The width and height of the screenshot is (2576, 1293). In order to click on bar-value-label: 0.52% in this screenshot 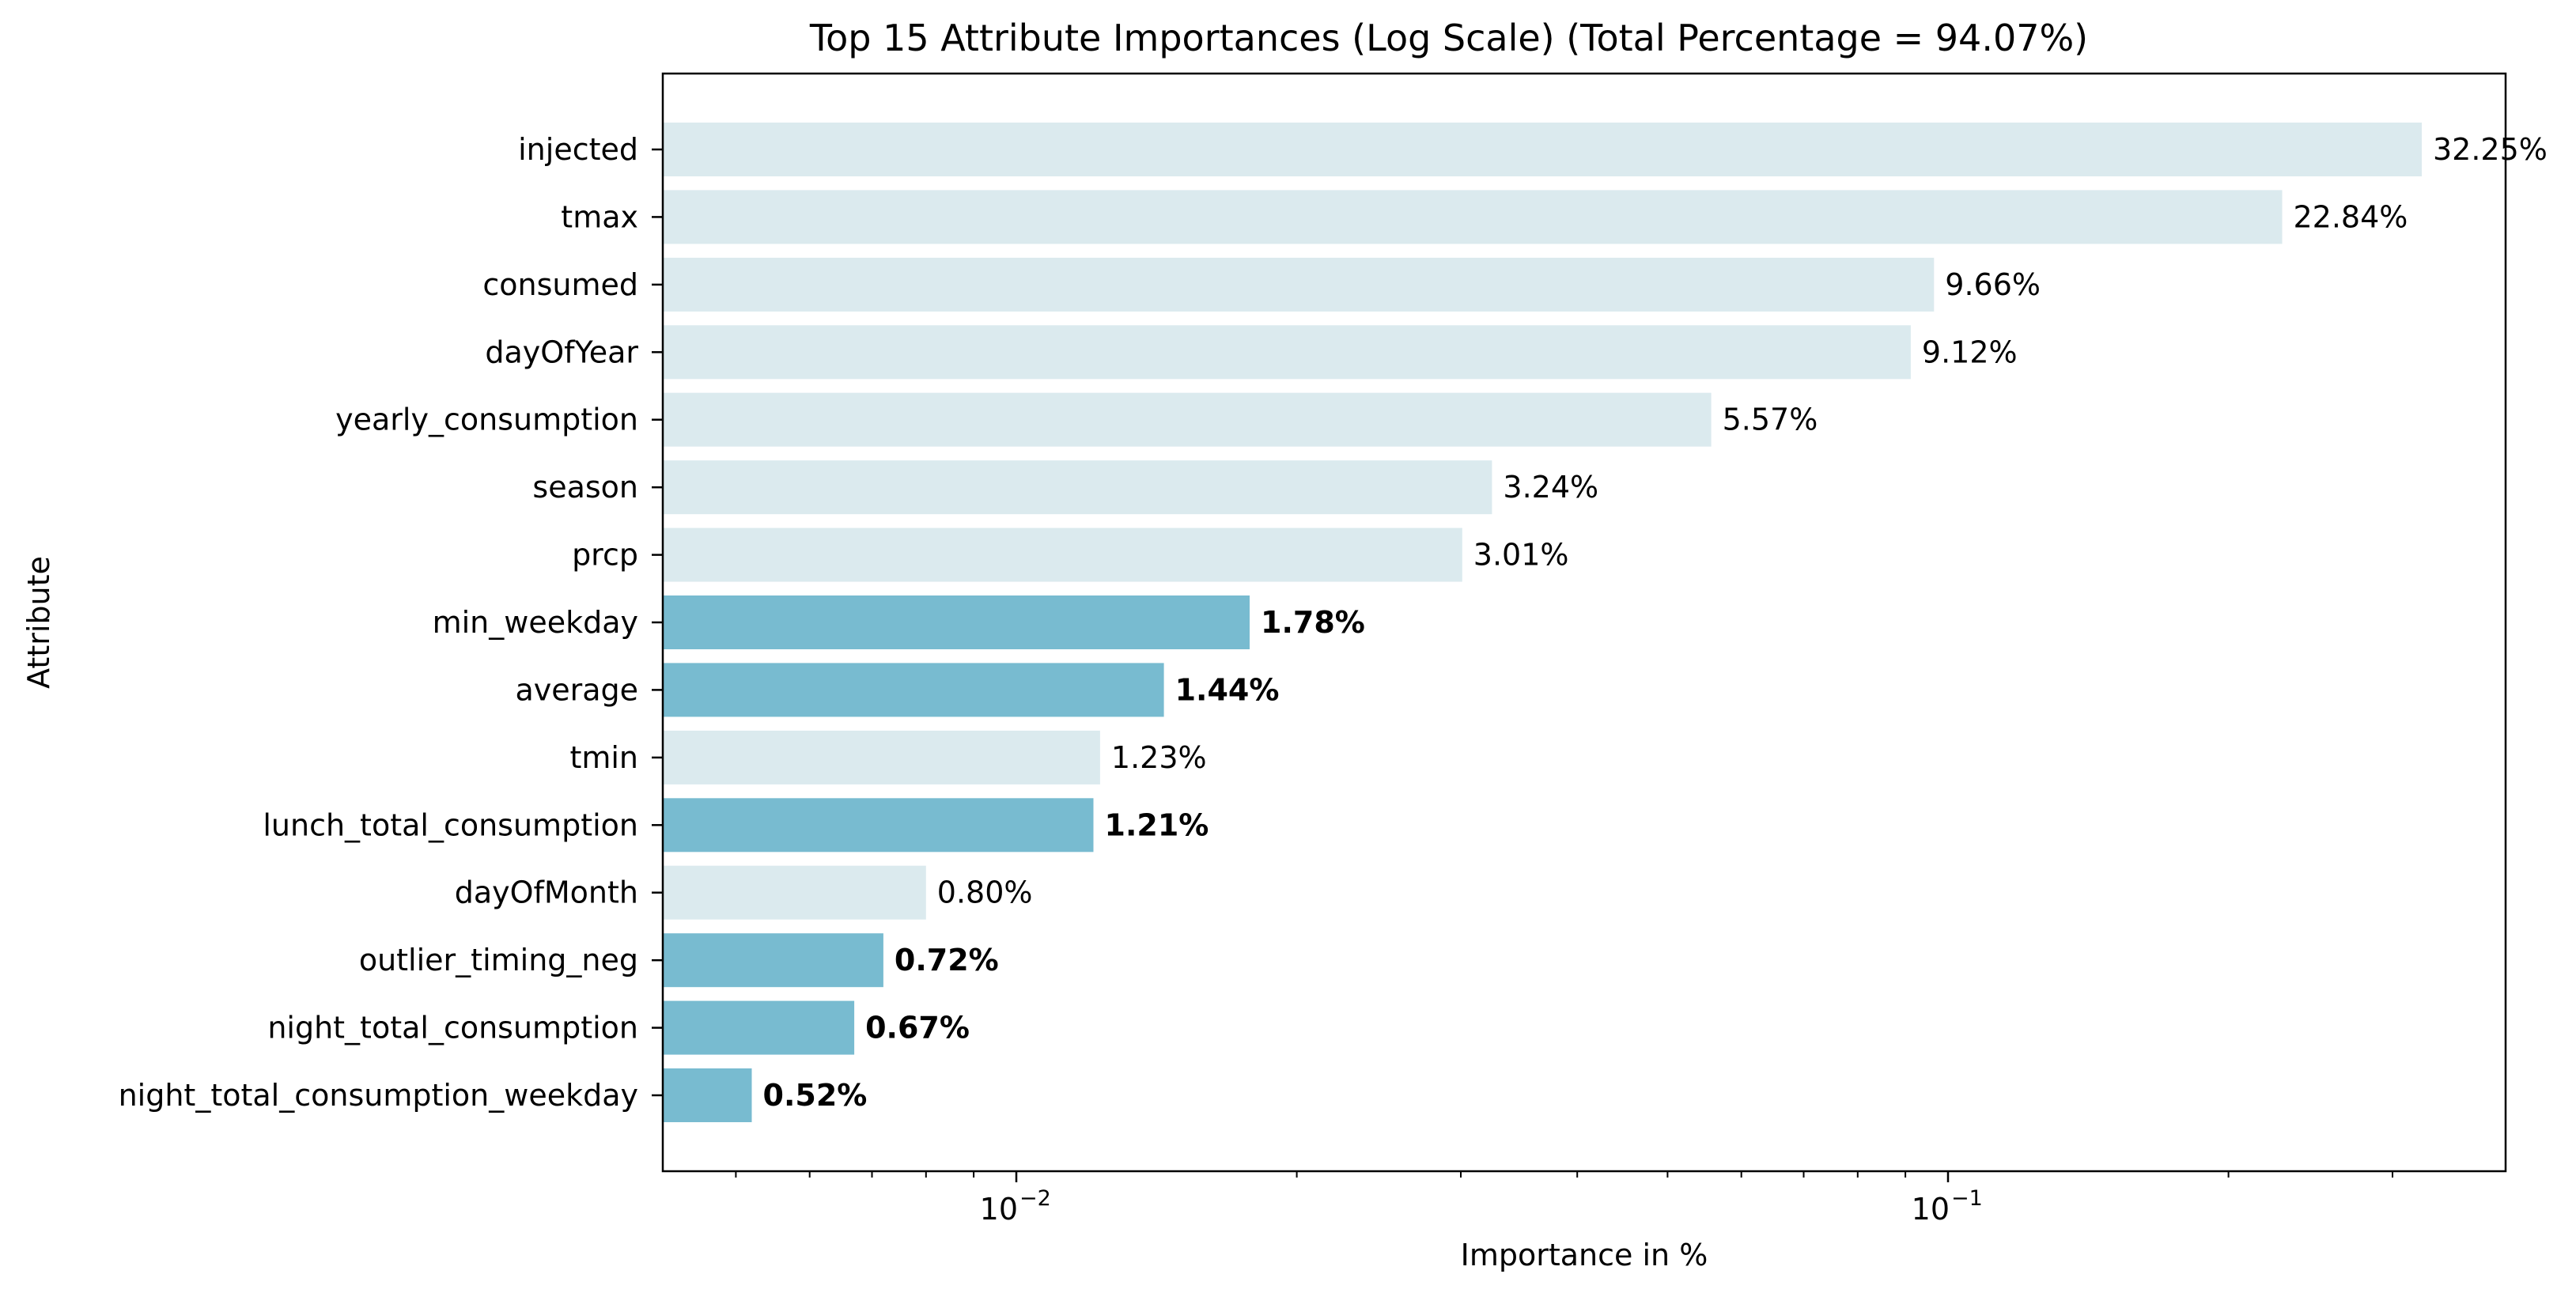, I will do `click(816, 1095)`.